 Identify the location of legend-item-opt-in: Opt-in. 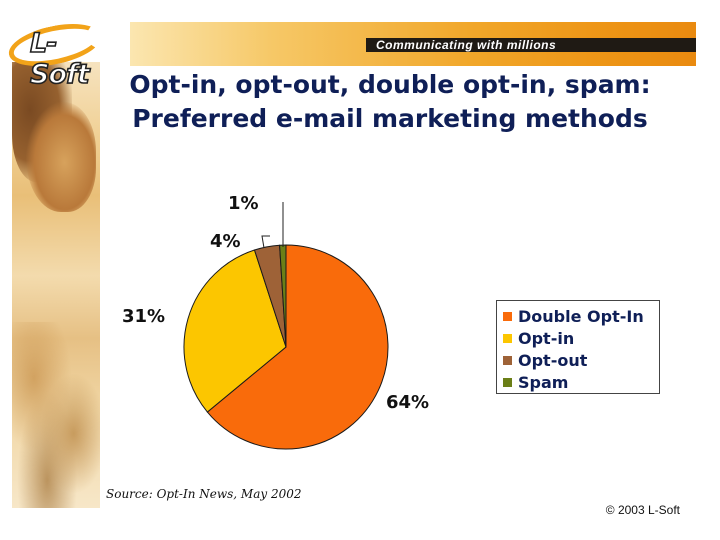
(581, 338).